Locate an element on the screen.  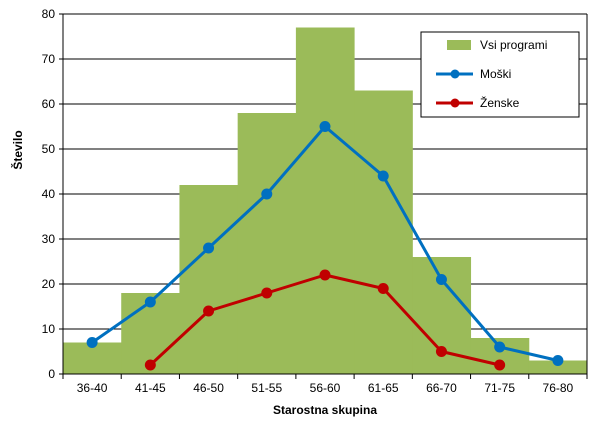
x-tick-label: 56-60 is located at coordinates (325, 388).